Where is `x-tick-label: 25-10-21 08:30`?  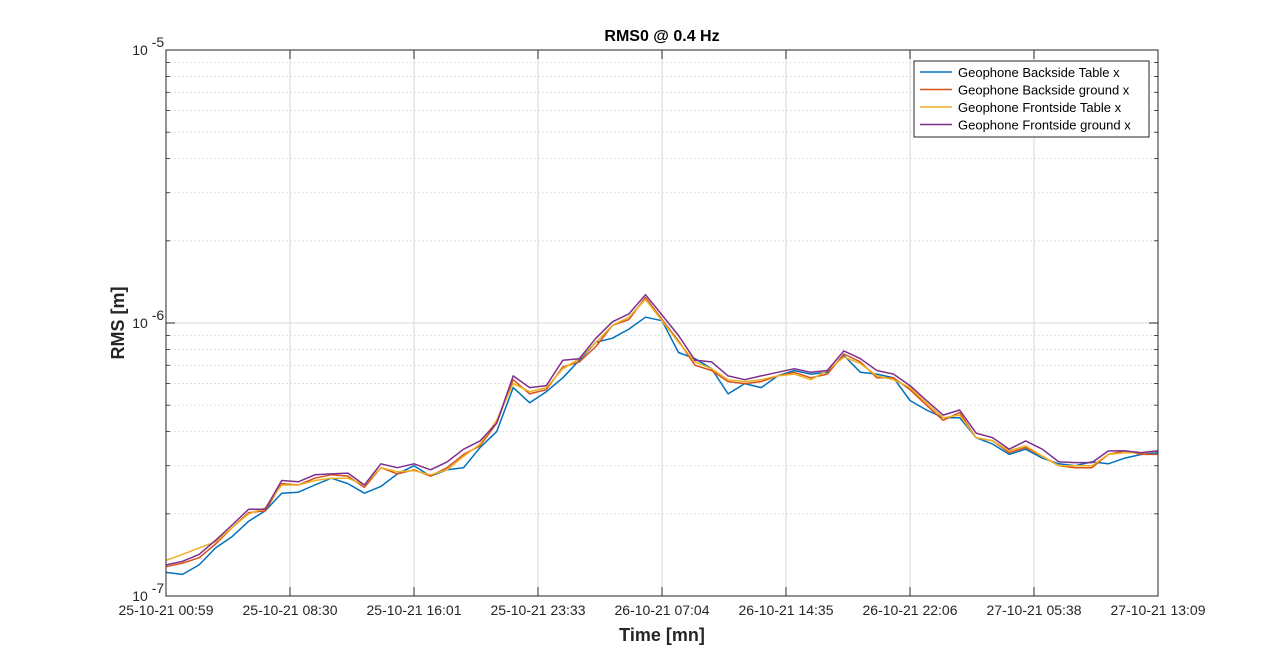 x-tick-label: 25-10-21 08:30 is located at coordinates (290, 610).